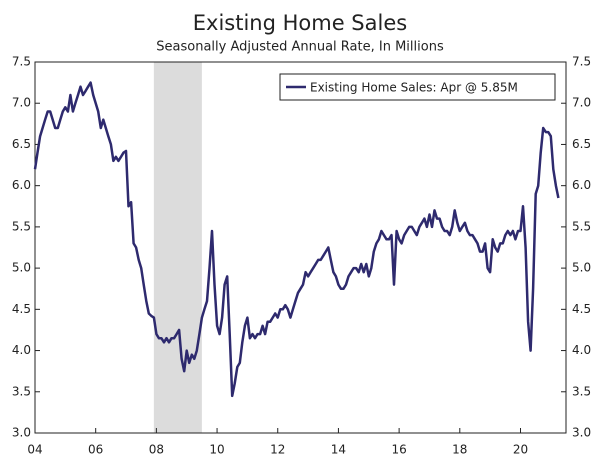  What do you see at coordinates (95, 450) in the screenshot?
I see `x-tick-label: 06` at bounding box center [95, 450].